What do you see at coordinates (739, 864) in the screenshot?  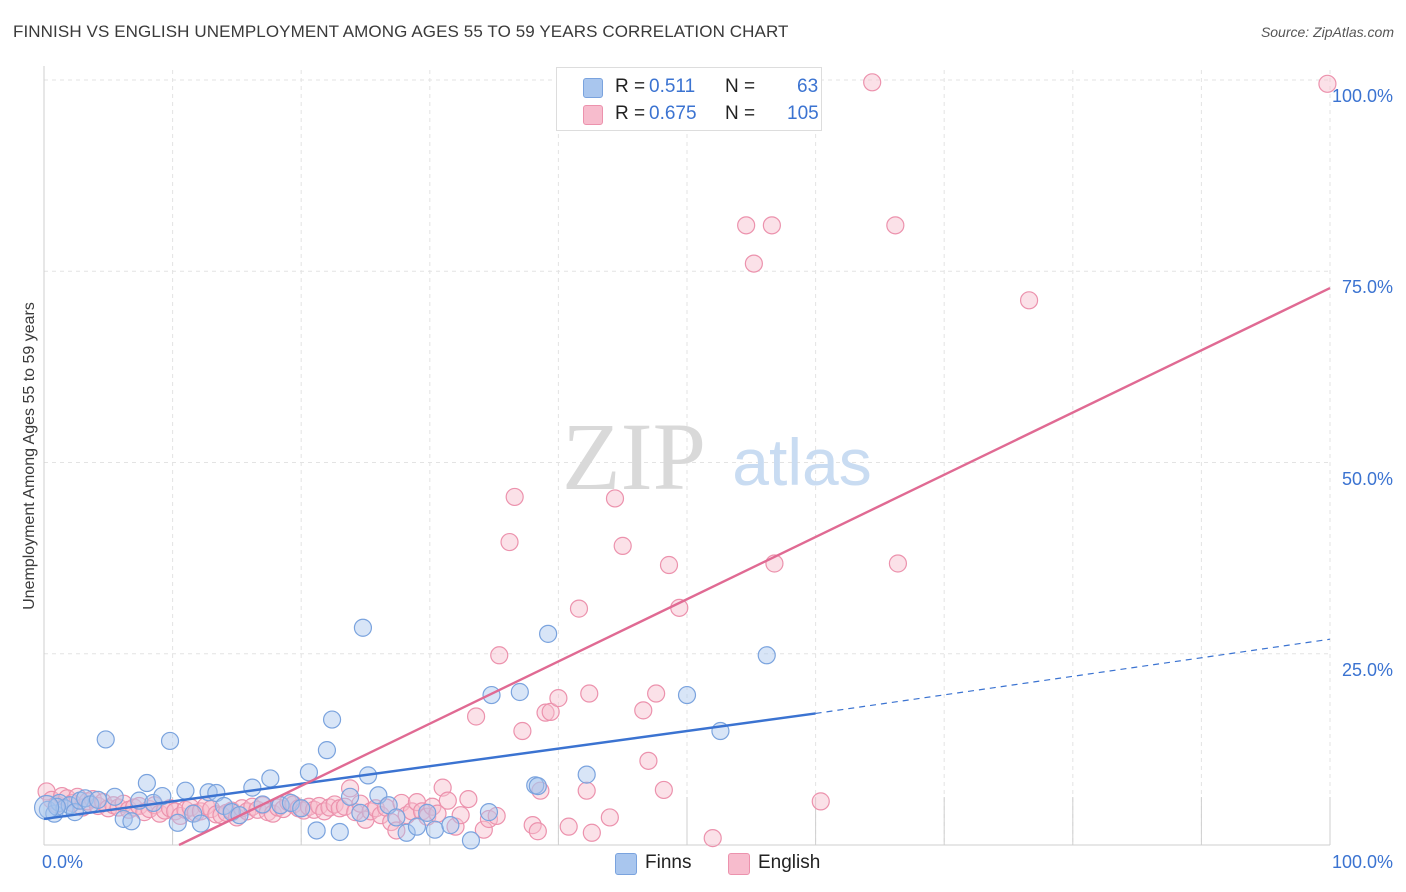 I see `english-legend-swatch` at bounding box center [739, 864].